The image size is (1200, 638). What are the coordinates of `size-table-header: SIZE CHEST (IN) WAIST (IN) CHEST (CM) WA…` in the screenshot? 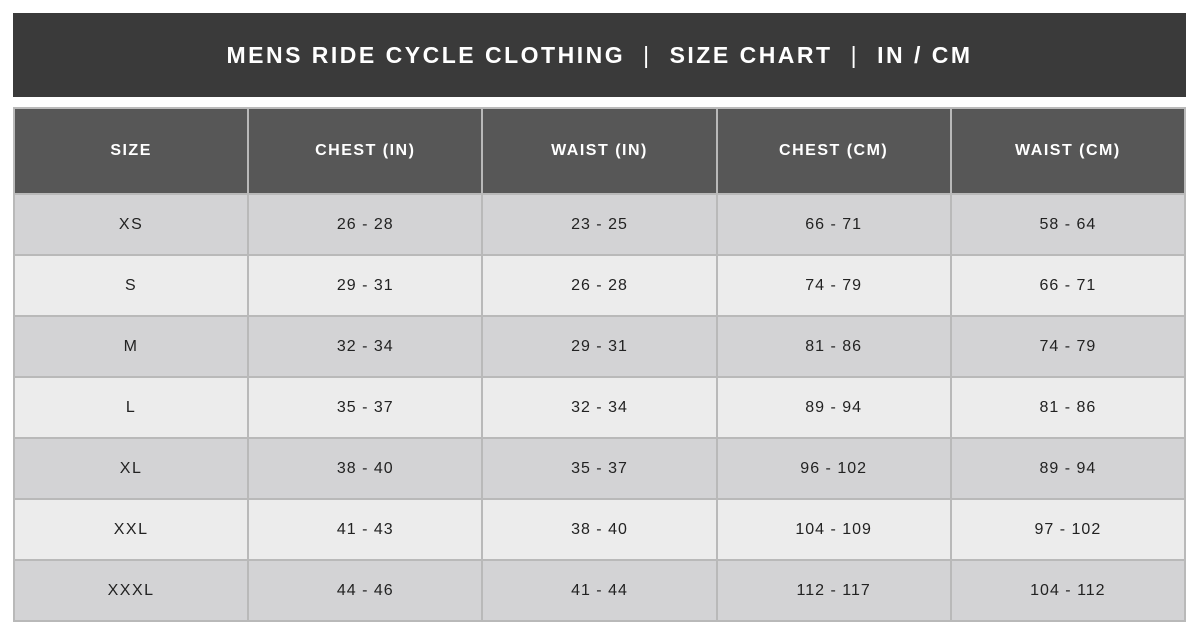 It's located at (599, 151).